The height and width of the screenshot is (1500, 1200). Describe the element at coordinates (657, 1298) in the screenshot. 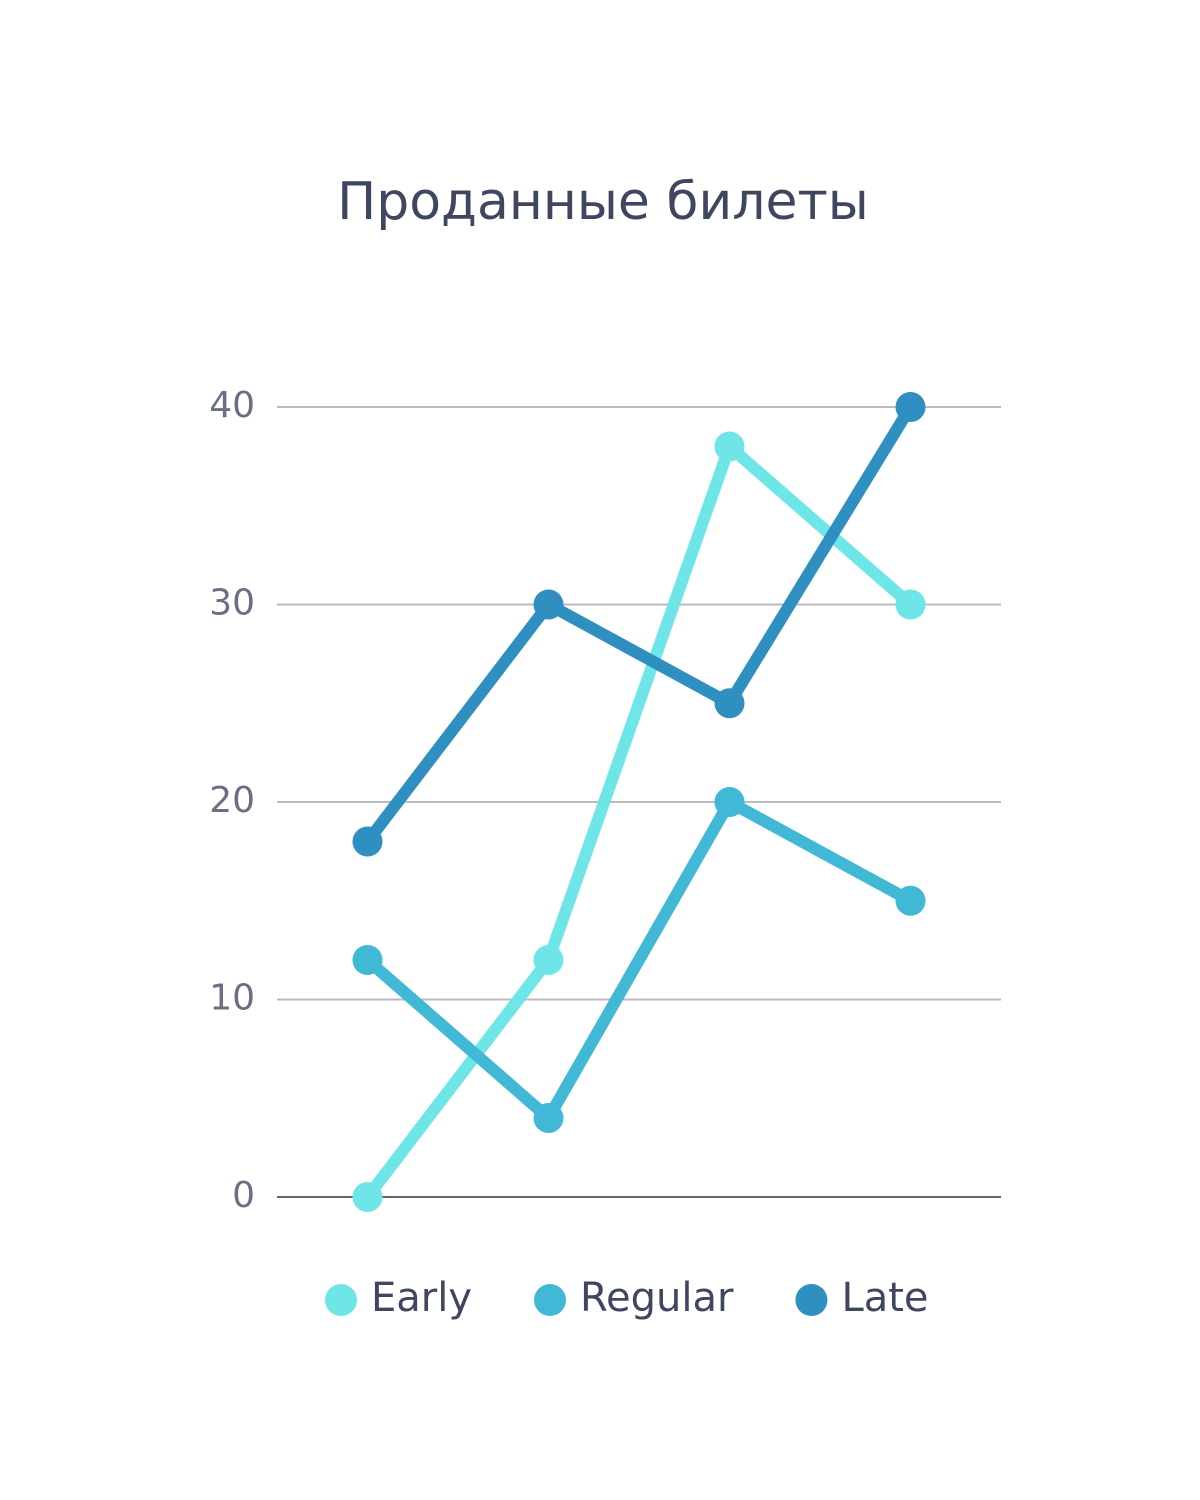

I see `legend-label: Regular` at that location.